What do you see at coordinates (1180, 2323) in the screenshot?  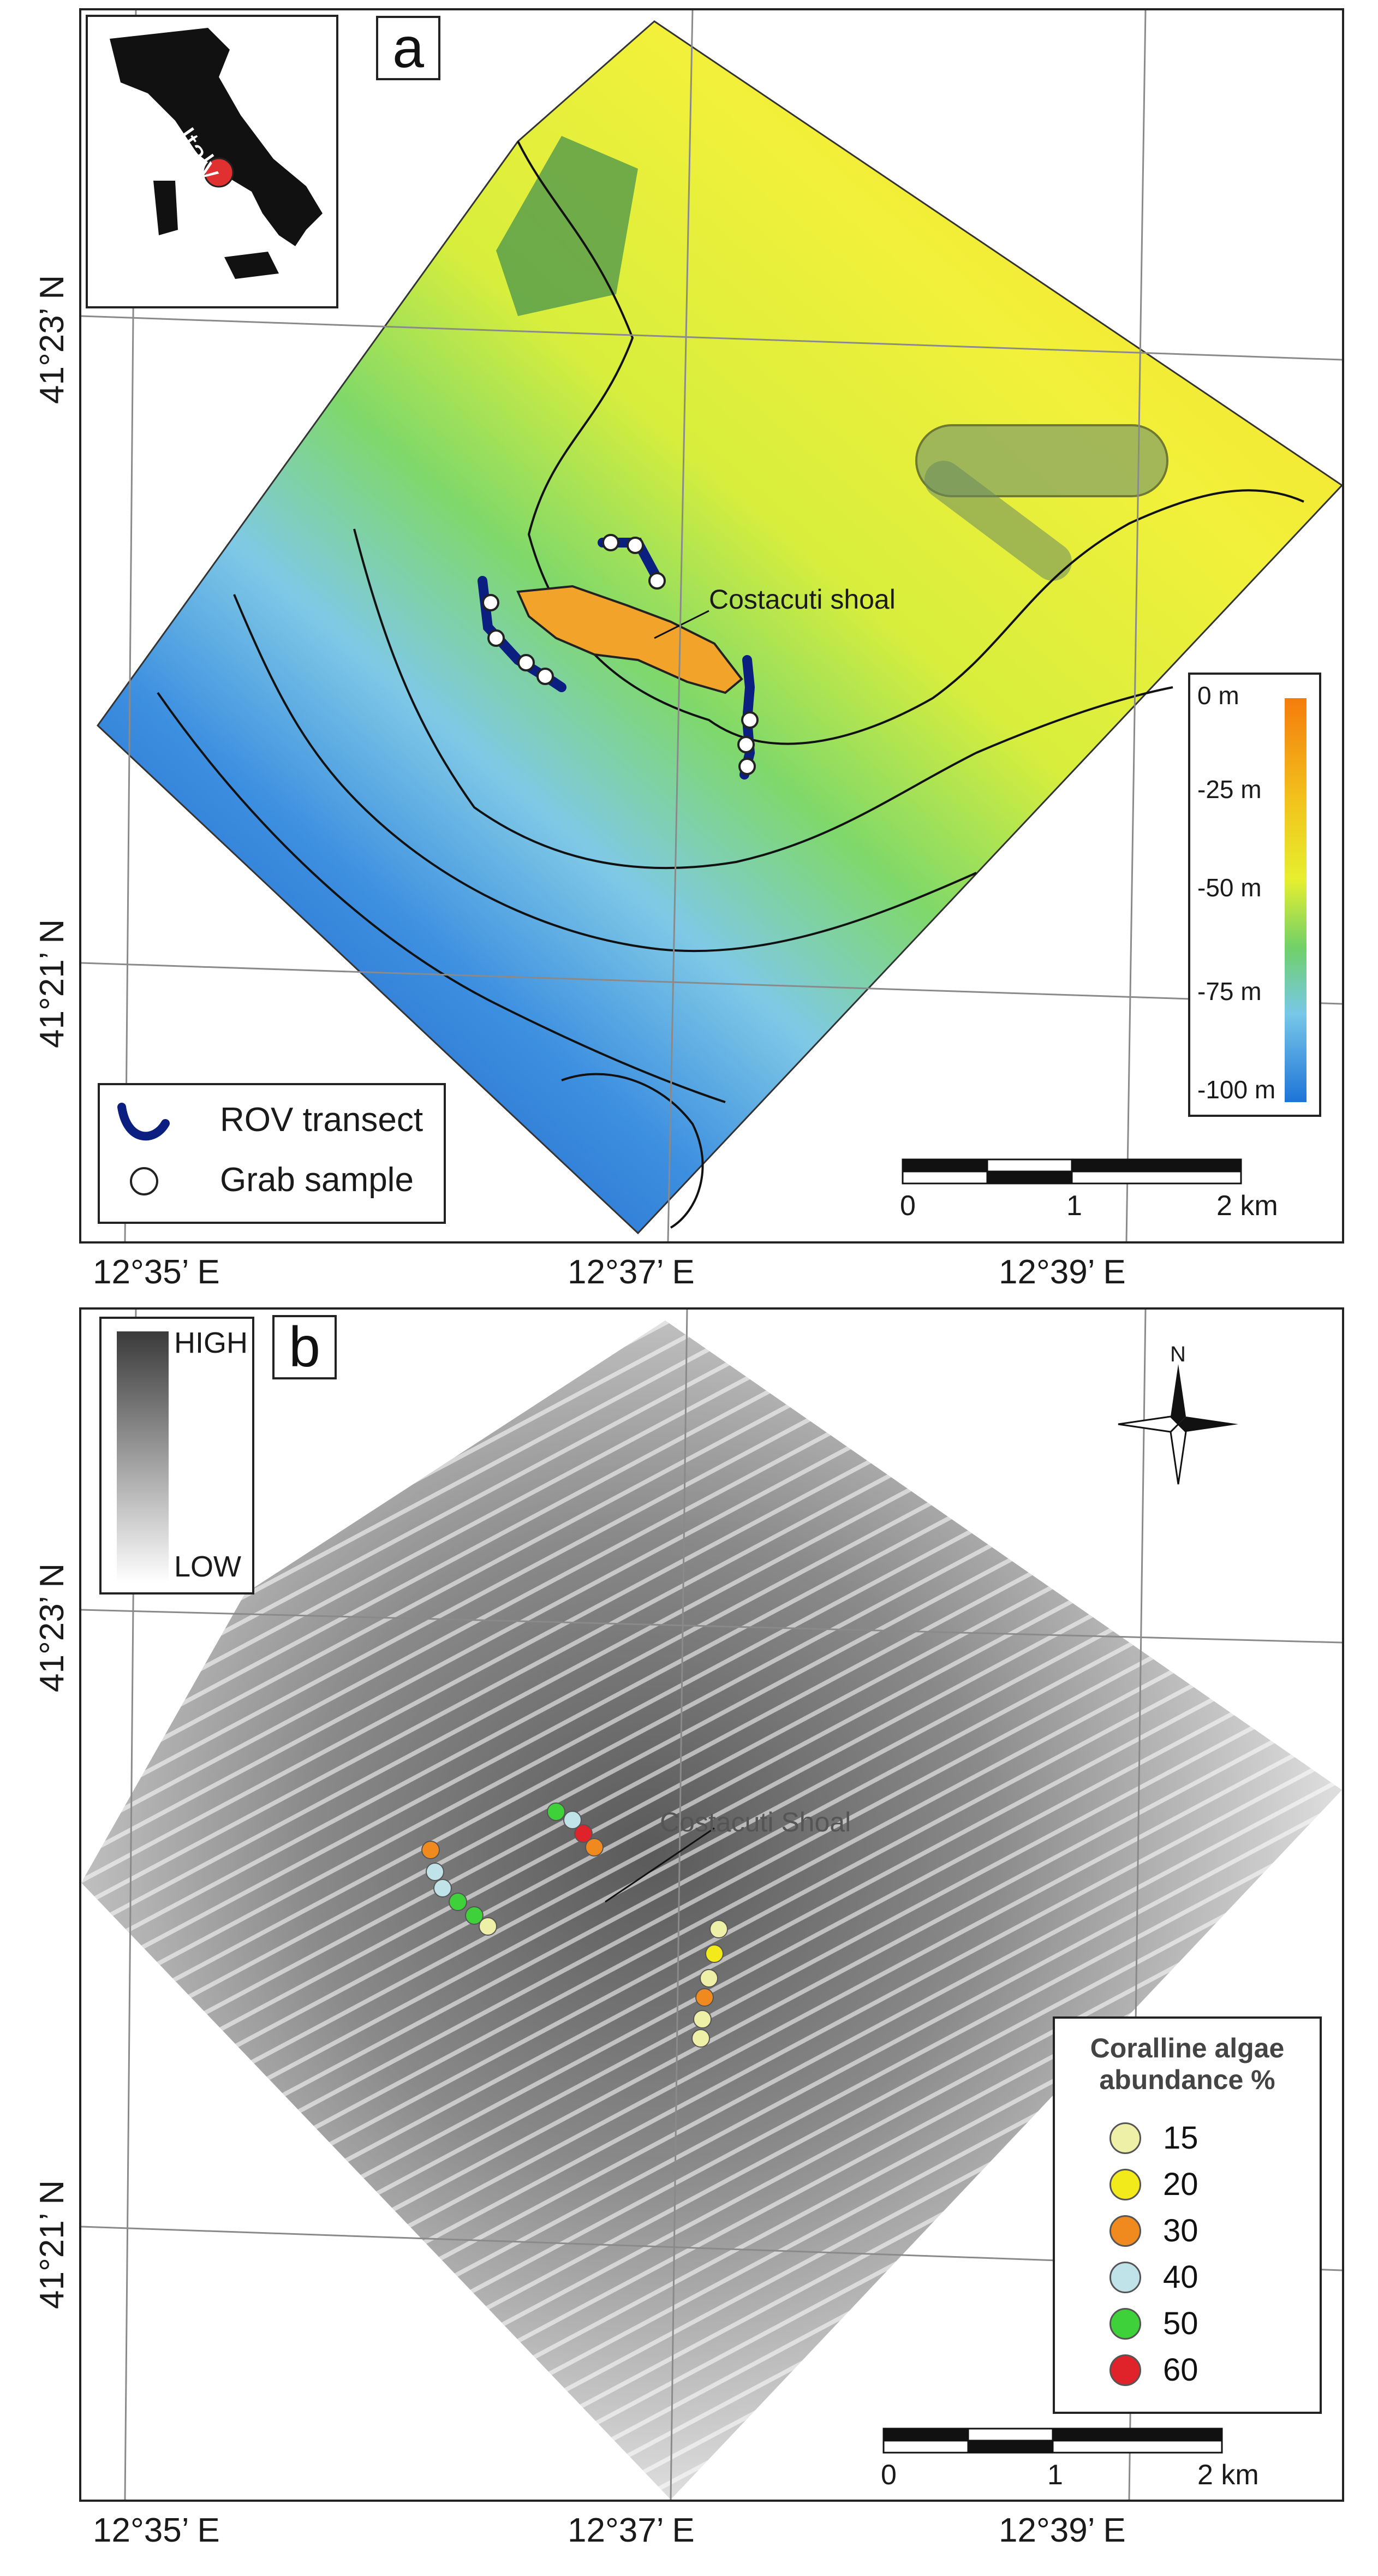 I see `legend-value-50: 50` at bounding box center [1180, 2323].